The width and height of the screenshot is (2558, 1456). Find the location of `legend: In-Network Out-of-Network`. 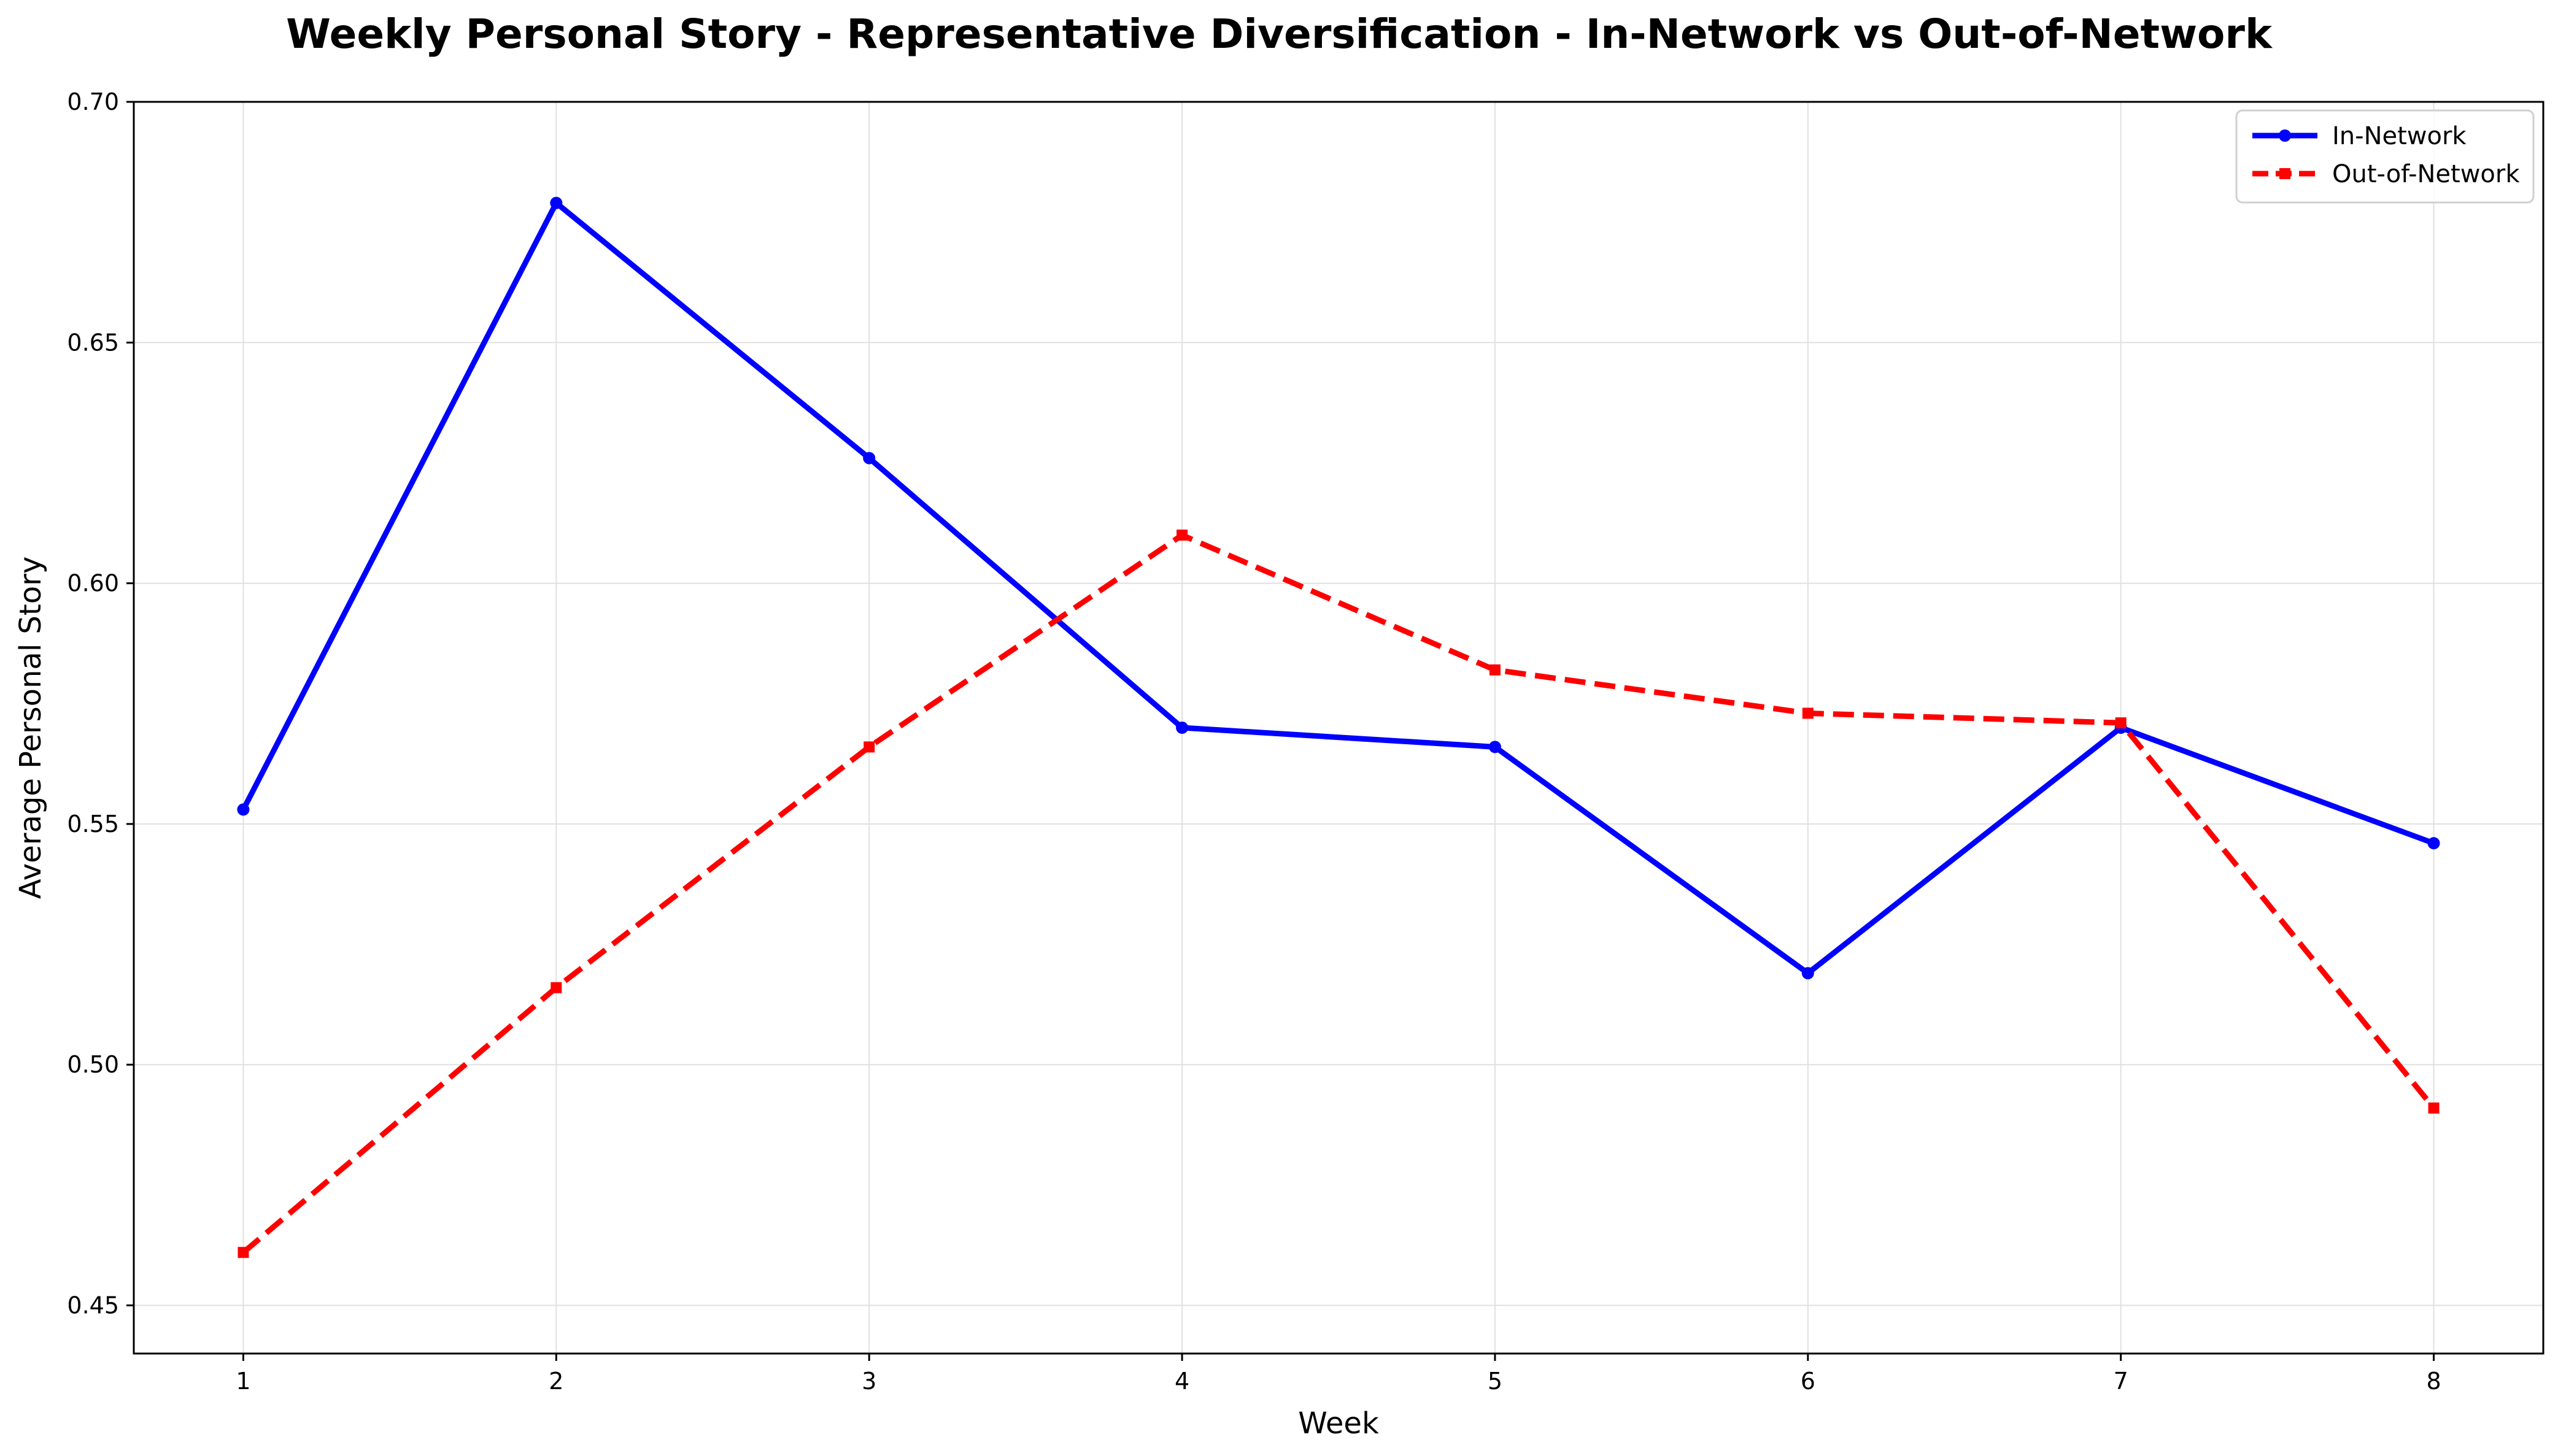

legend: In-Network Out-of-Network is located at coordinates (2385, 156).